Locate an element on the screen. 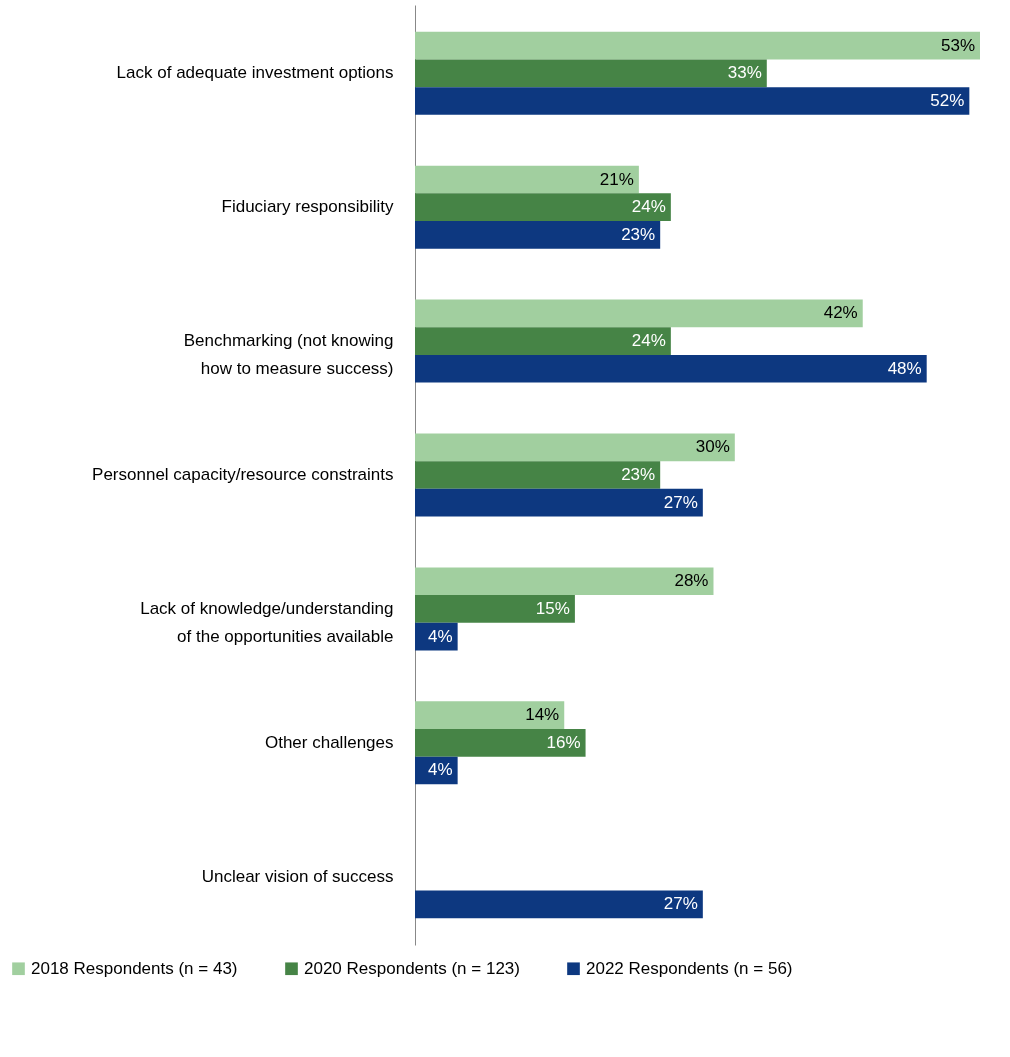  y-tick-label: Benchmarking (not knowing how to measure success) is located at coordinates (288, 355).